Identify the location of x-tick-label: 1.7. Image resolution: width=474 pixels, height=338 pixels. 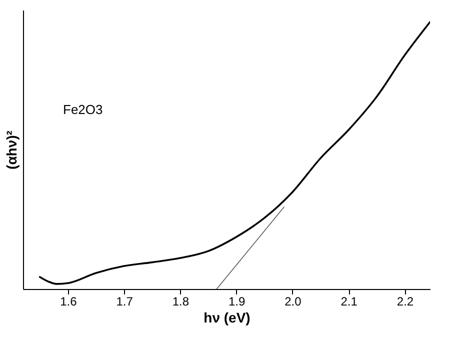
(125, 301).